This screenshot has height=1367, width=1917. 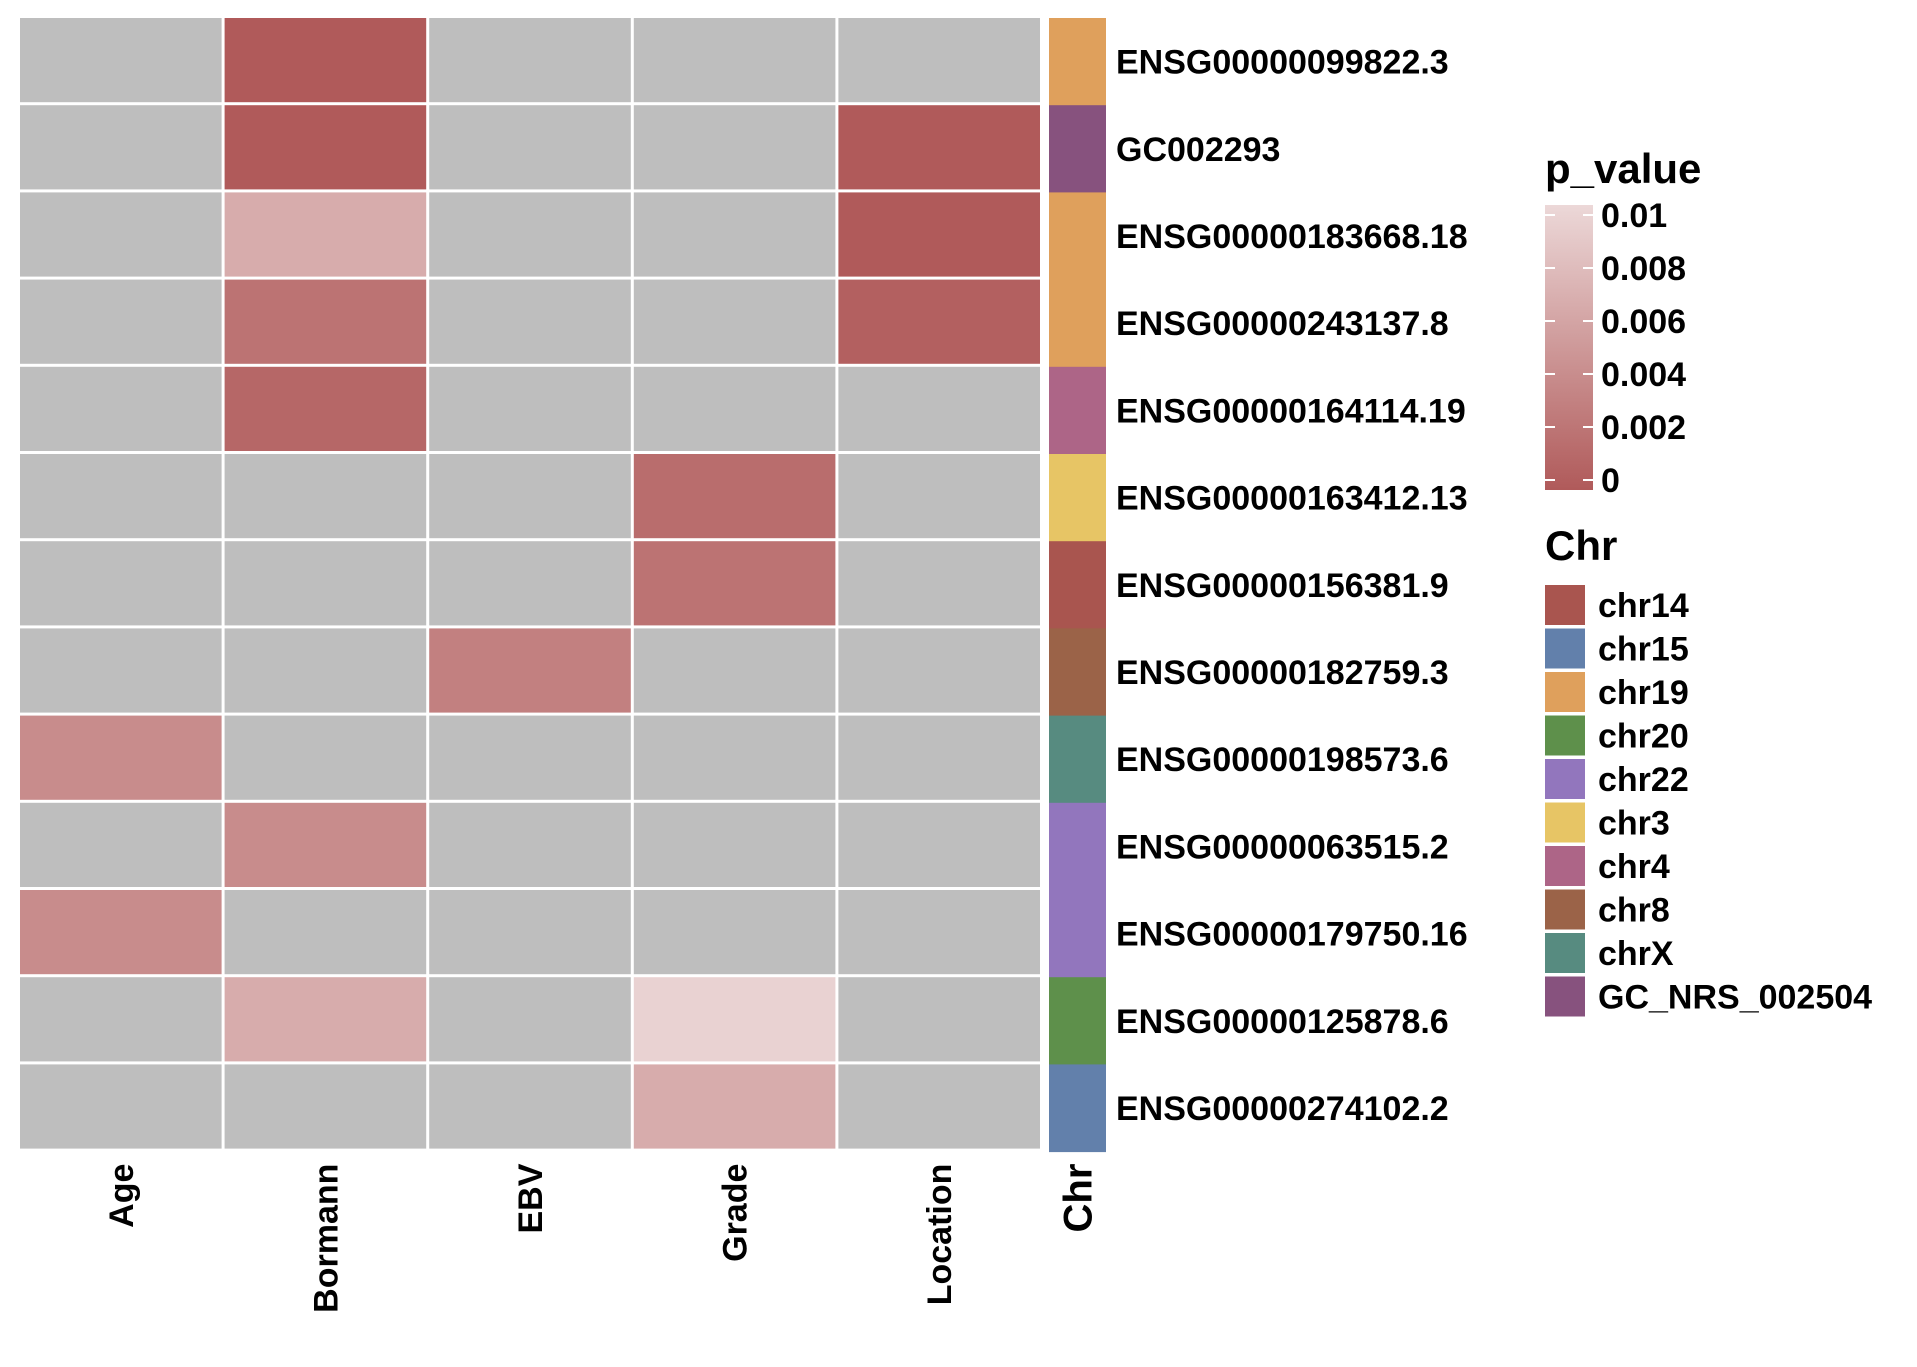 What do you see at coordinates (1282, 324) in the screenshot?
I see `row-label: ENSG00000243137.8` at bounding box center [1282, 324].